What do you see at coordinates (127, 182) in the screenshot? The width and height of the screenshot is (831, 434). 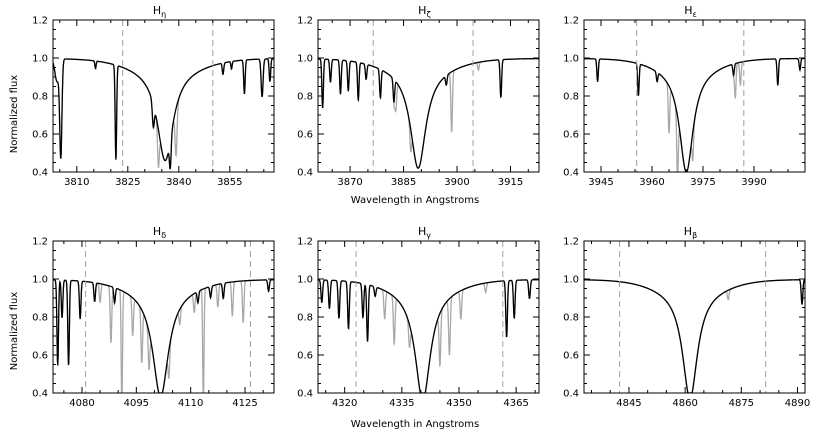 I see `x-tick-label: 3825` at bounding box center [127, 182].